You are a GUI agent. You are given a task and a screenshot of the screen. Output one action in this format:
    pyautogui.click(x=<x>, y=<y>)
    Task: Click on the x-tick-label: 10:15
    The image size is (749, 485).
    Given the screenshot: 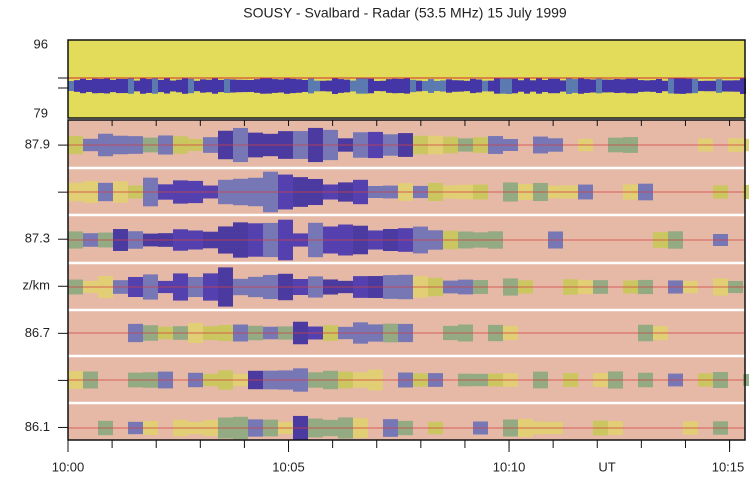 What is the action you would take?
    pyautogui.click(x=728, y=466)
    